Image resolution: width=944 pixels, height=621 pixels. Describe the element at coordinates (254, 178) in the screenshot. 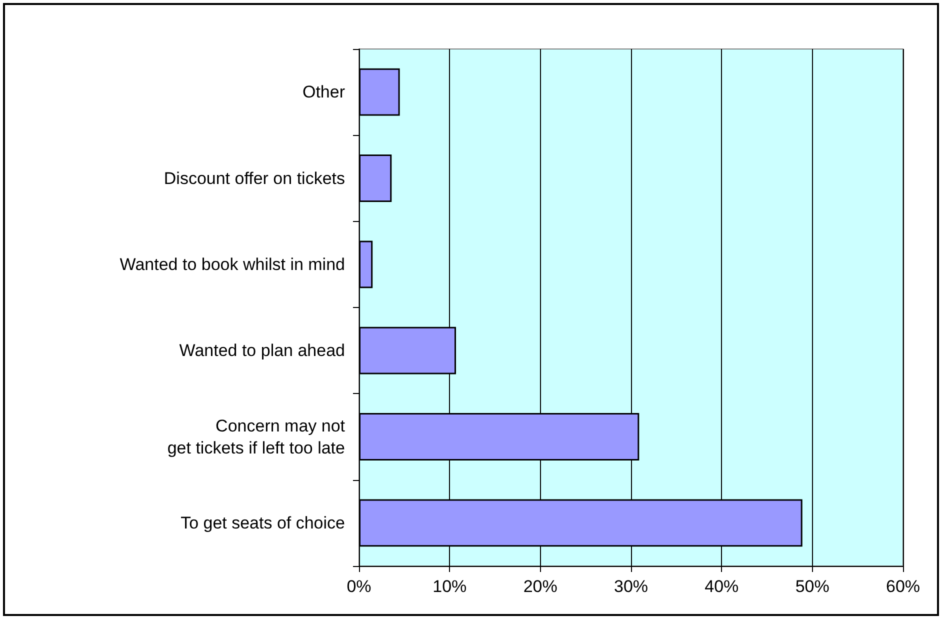

I see `y-tick-label: Discount offer on tickets` at that location.